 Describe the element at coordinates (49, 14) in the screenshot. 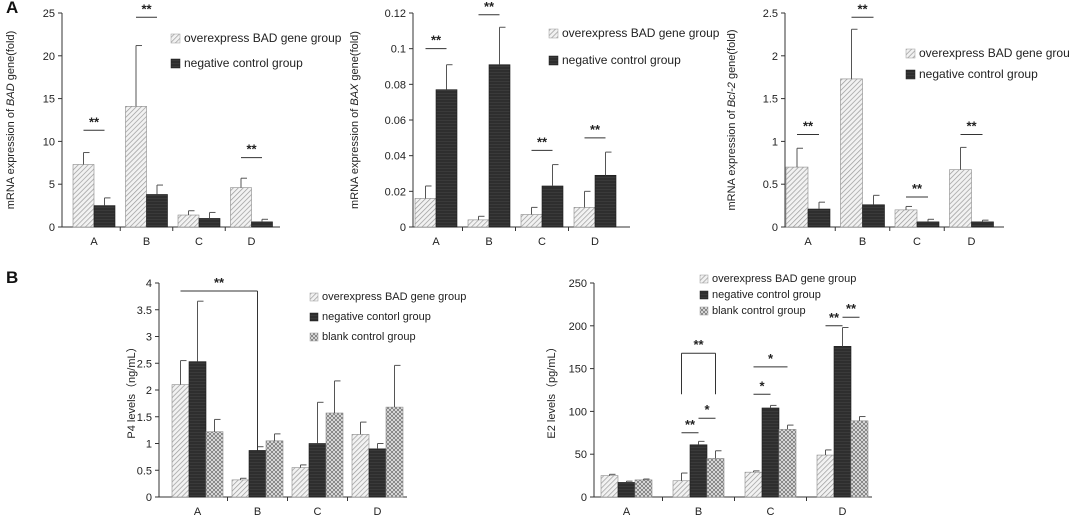

I see `y-tick-label: 25` at that location.